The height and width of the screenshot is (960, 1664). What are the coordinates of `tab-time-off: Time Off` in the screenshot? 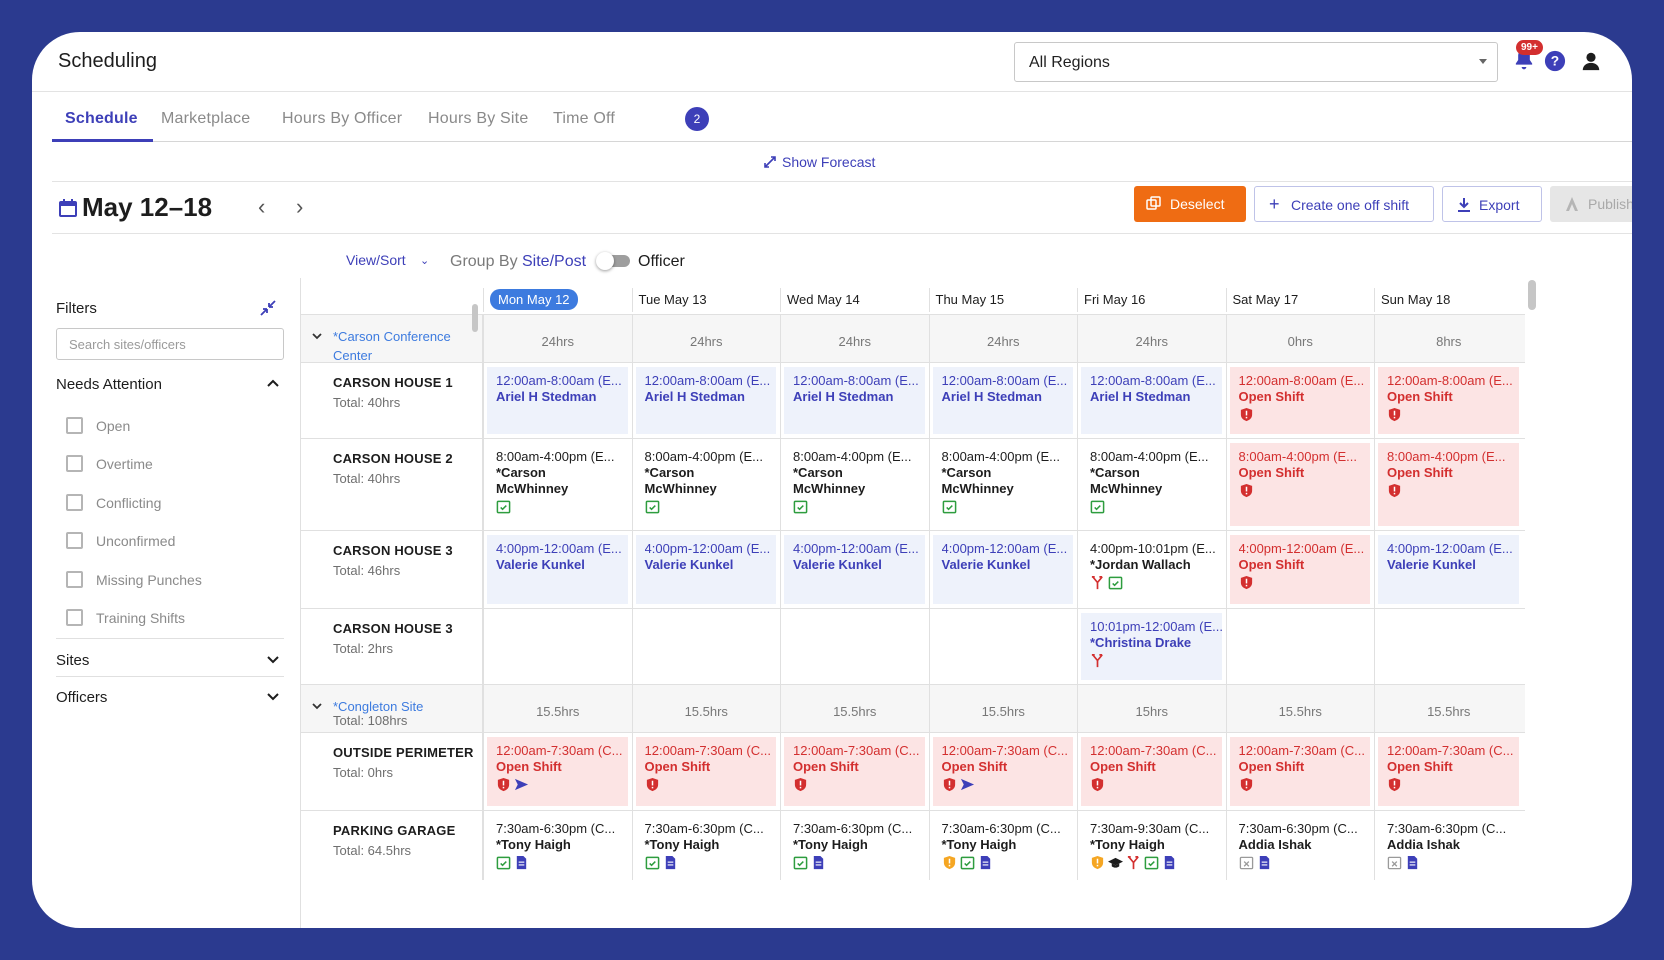 It's located at (584, 118).